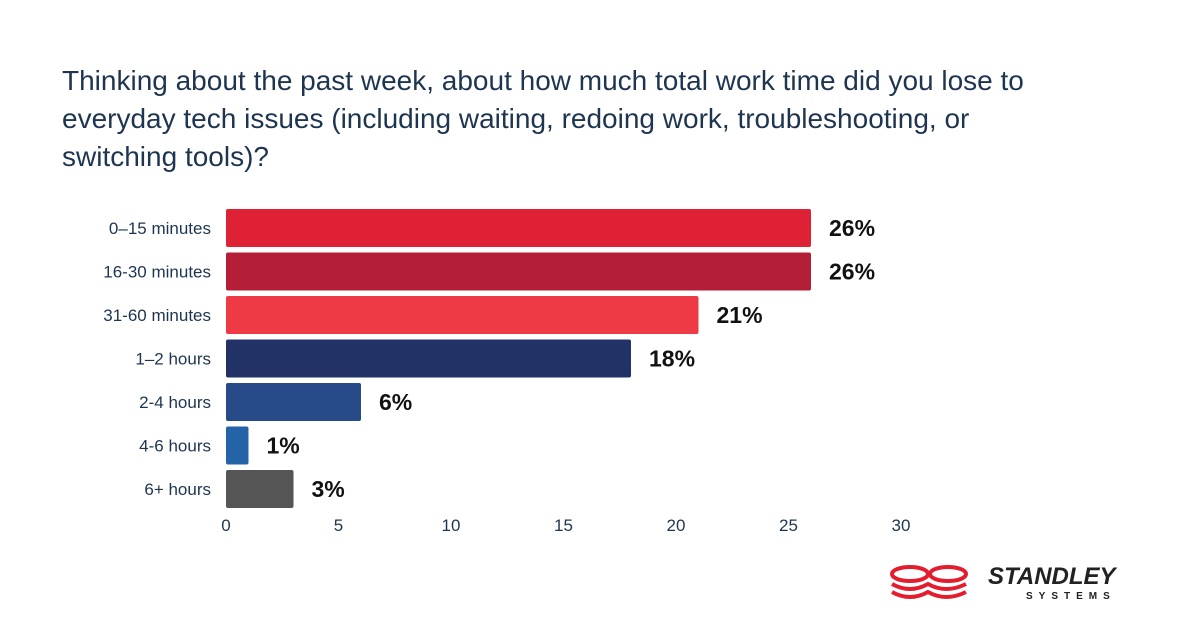 The width and height of the screenshot is (1200, 628). Describe the element at coordinates (1053, 576) in the screenshot. I see `svg-text: STANDLEY` at that location.